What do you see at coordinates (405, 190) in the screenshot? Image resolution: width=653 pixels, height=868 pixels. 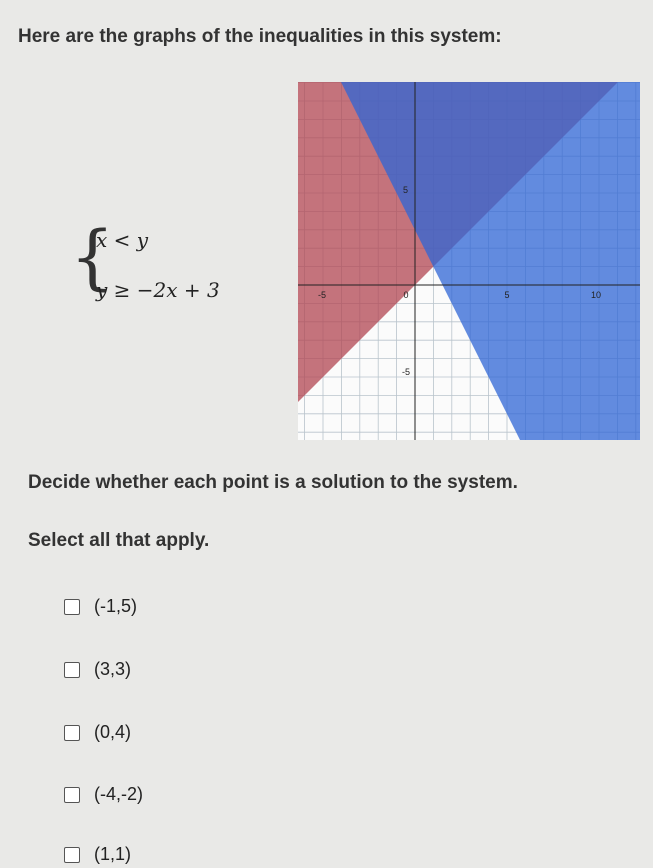 I see `y-tick-label: 5` at bounding box center [405, 190].